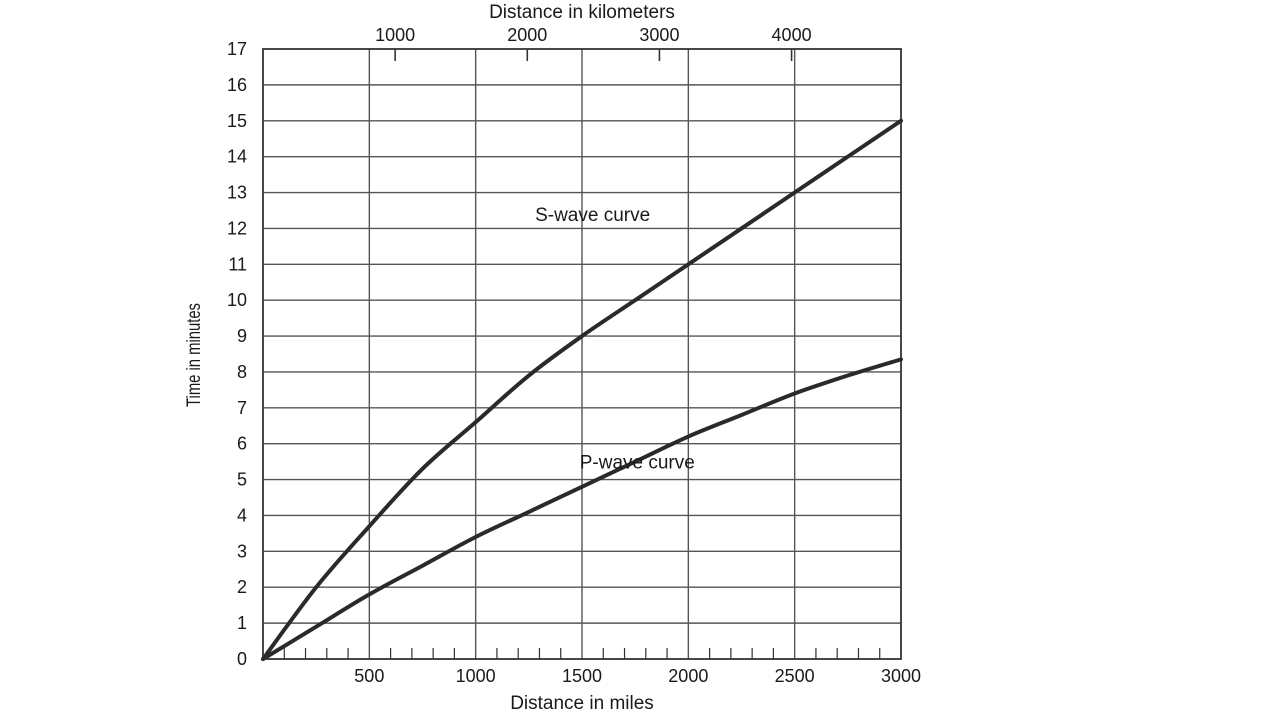 The height and width of the screenshot is (720, 1280). What do you see at coordinates (237, 300) in the screenshot?
I see `y-tick-label: 10` at bounding box center [237, 300].